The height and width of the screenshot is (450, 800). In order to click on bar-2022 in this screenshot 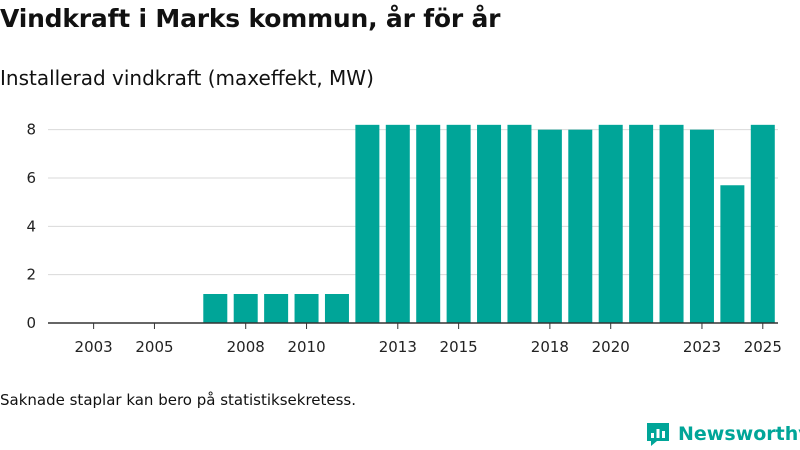, I will do `click(671, 223)`.